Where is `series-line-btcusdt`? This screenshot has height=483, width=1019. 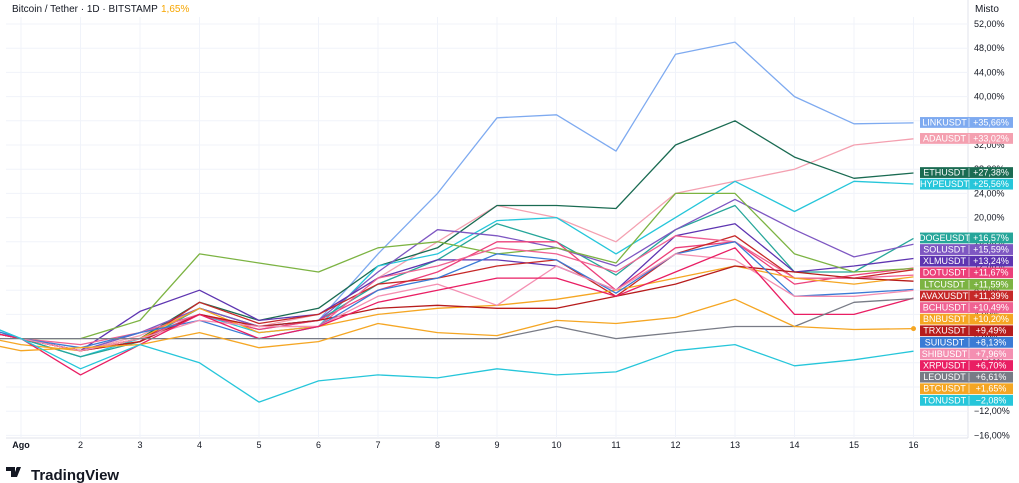
series-line-btcusdt is located at coordinates (457, 325).